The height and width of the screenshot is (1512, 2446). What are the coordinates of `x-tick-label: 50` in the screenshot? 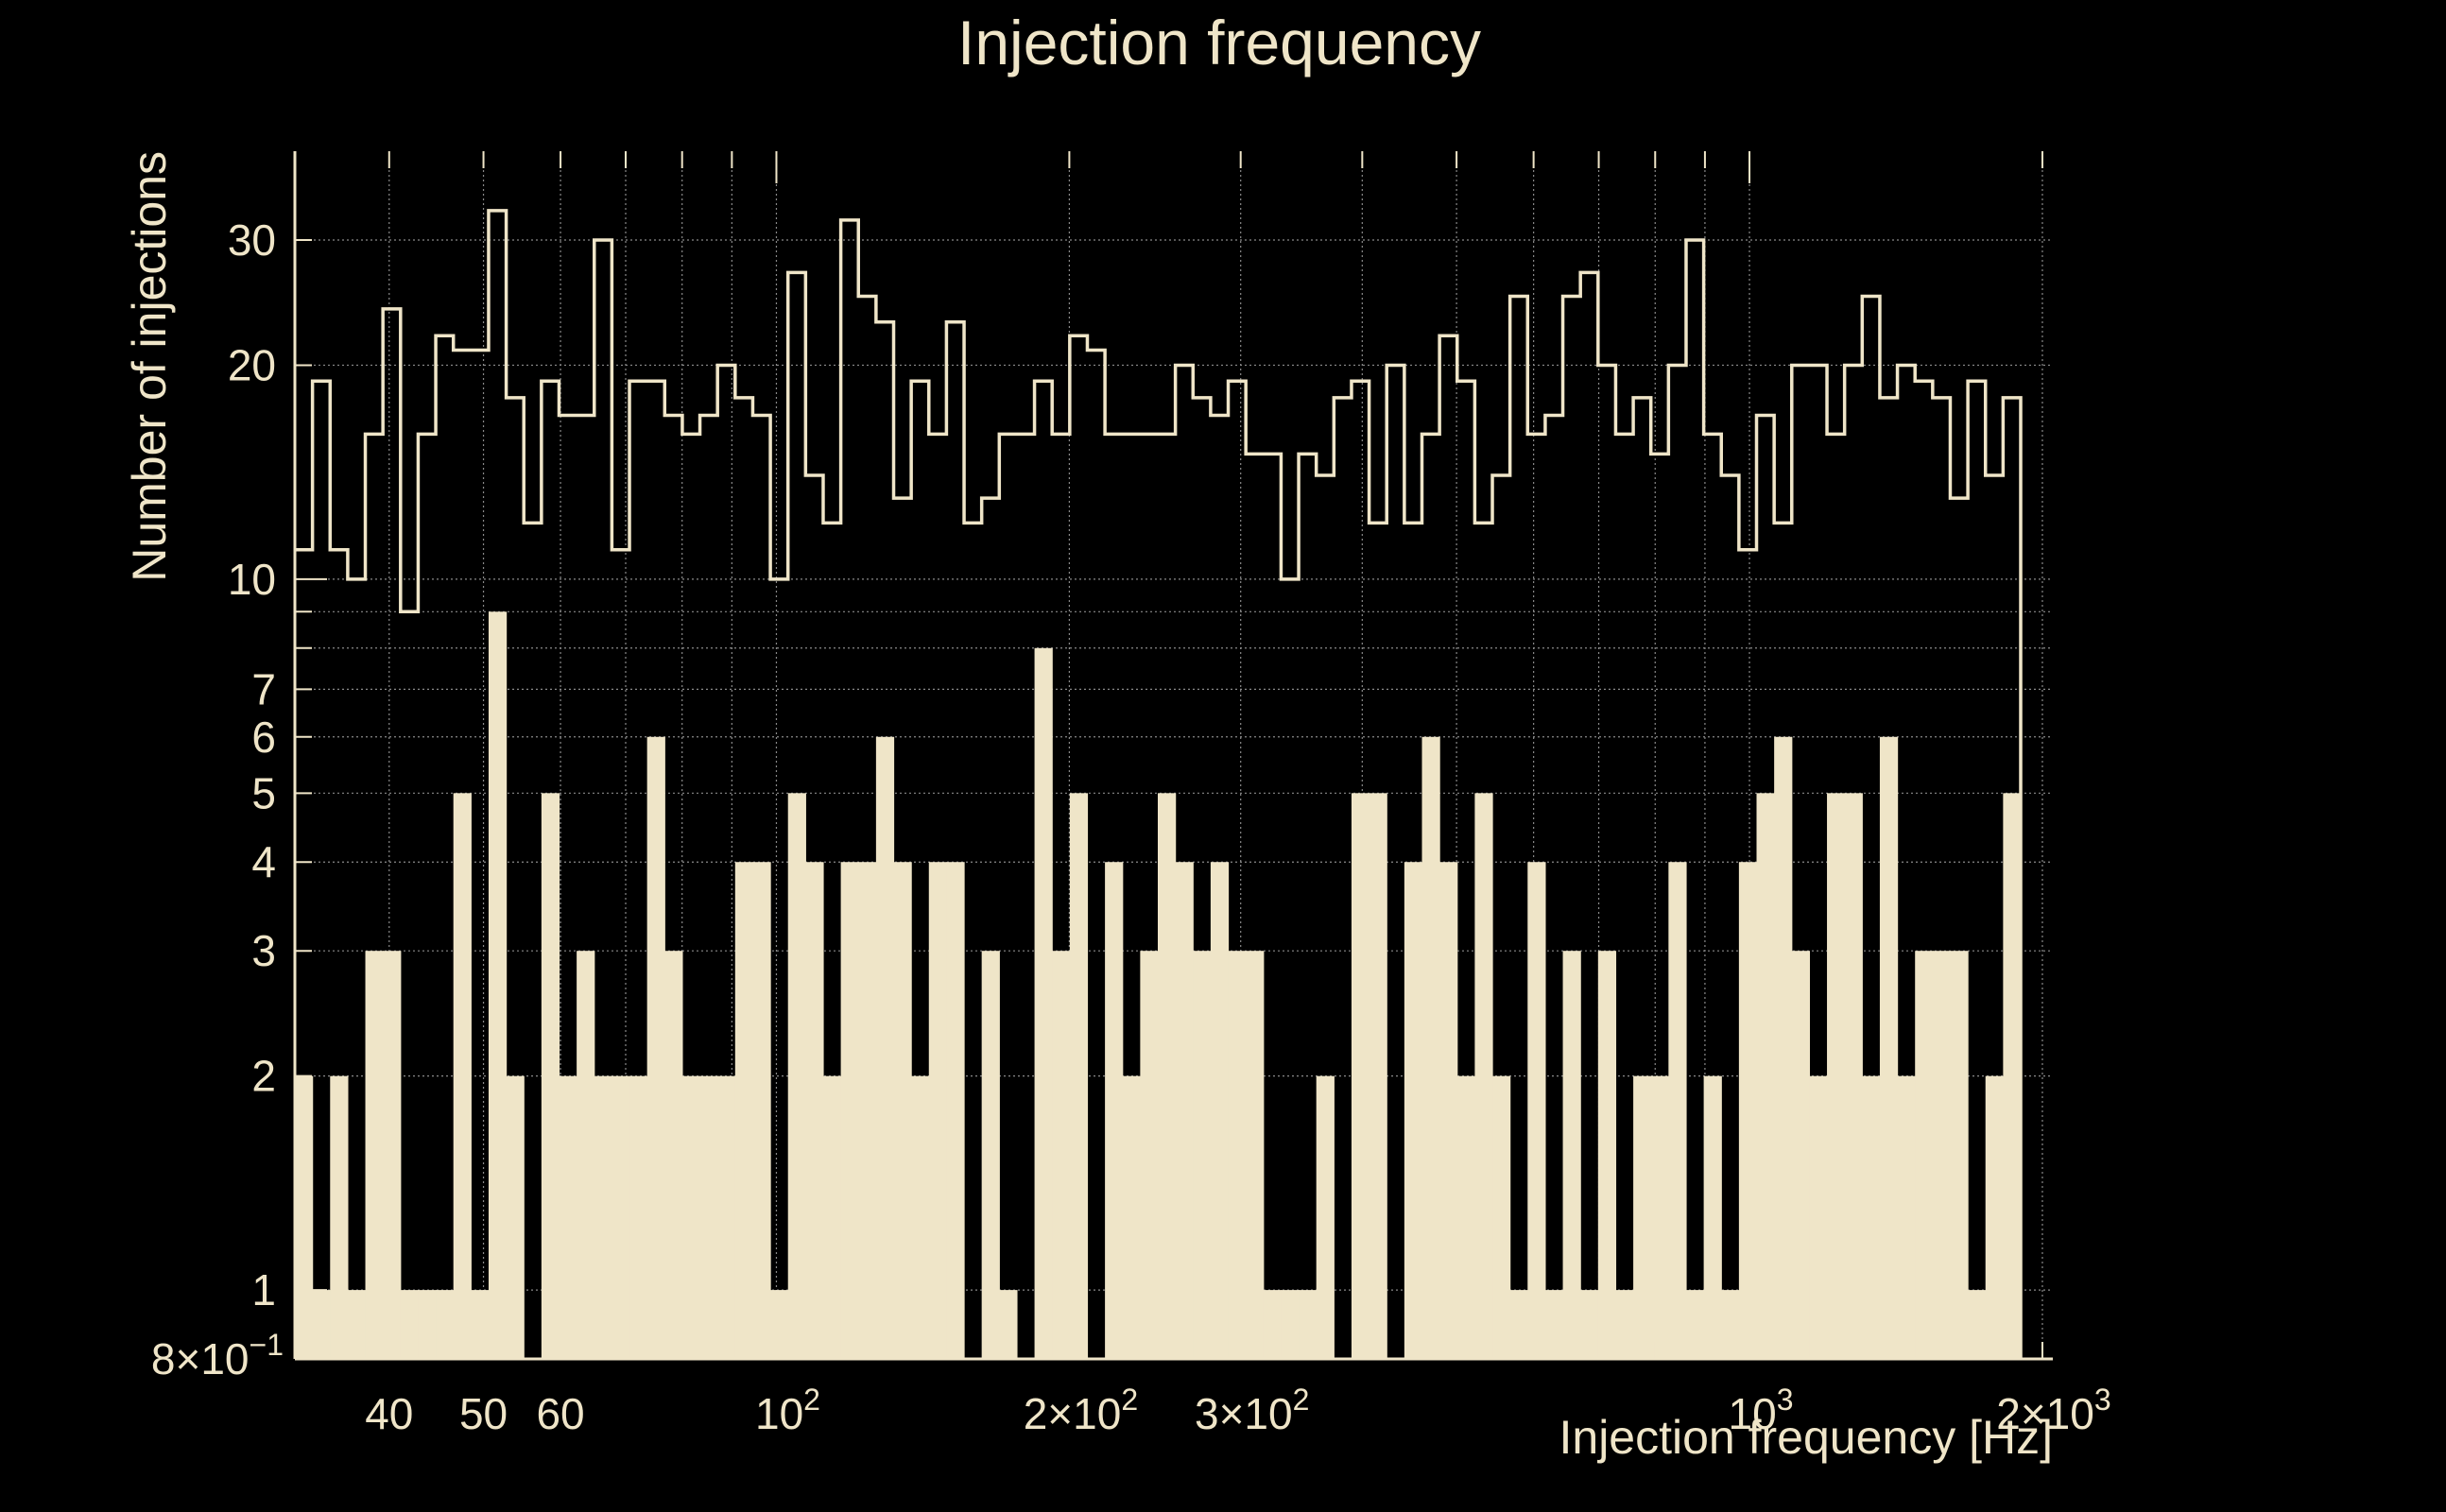 It's located at (483, 1413).